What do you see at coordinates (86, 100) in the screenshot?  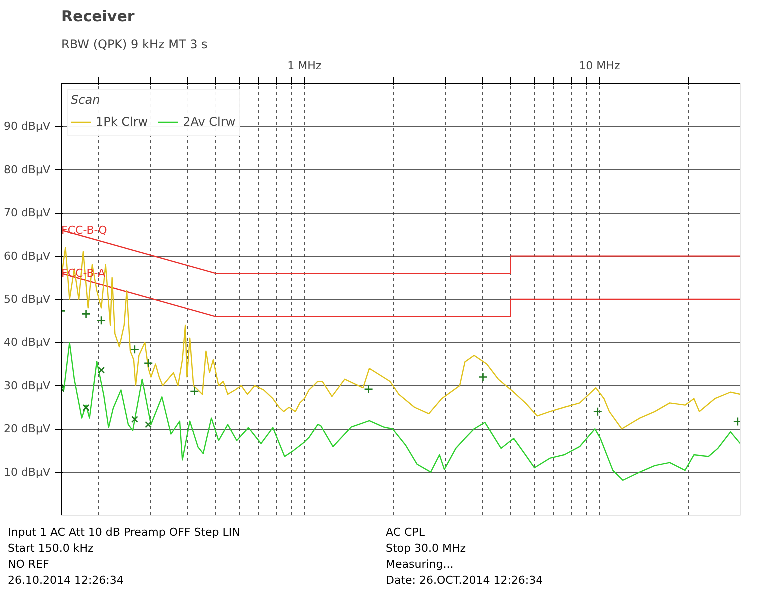 I see `legend-title: Scan` at bounding box center [86, 100].